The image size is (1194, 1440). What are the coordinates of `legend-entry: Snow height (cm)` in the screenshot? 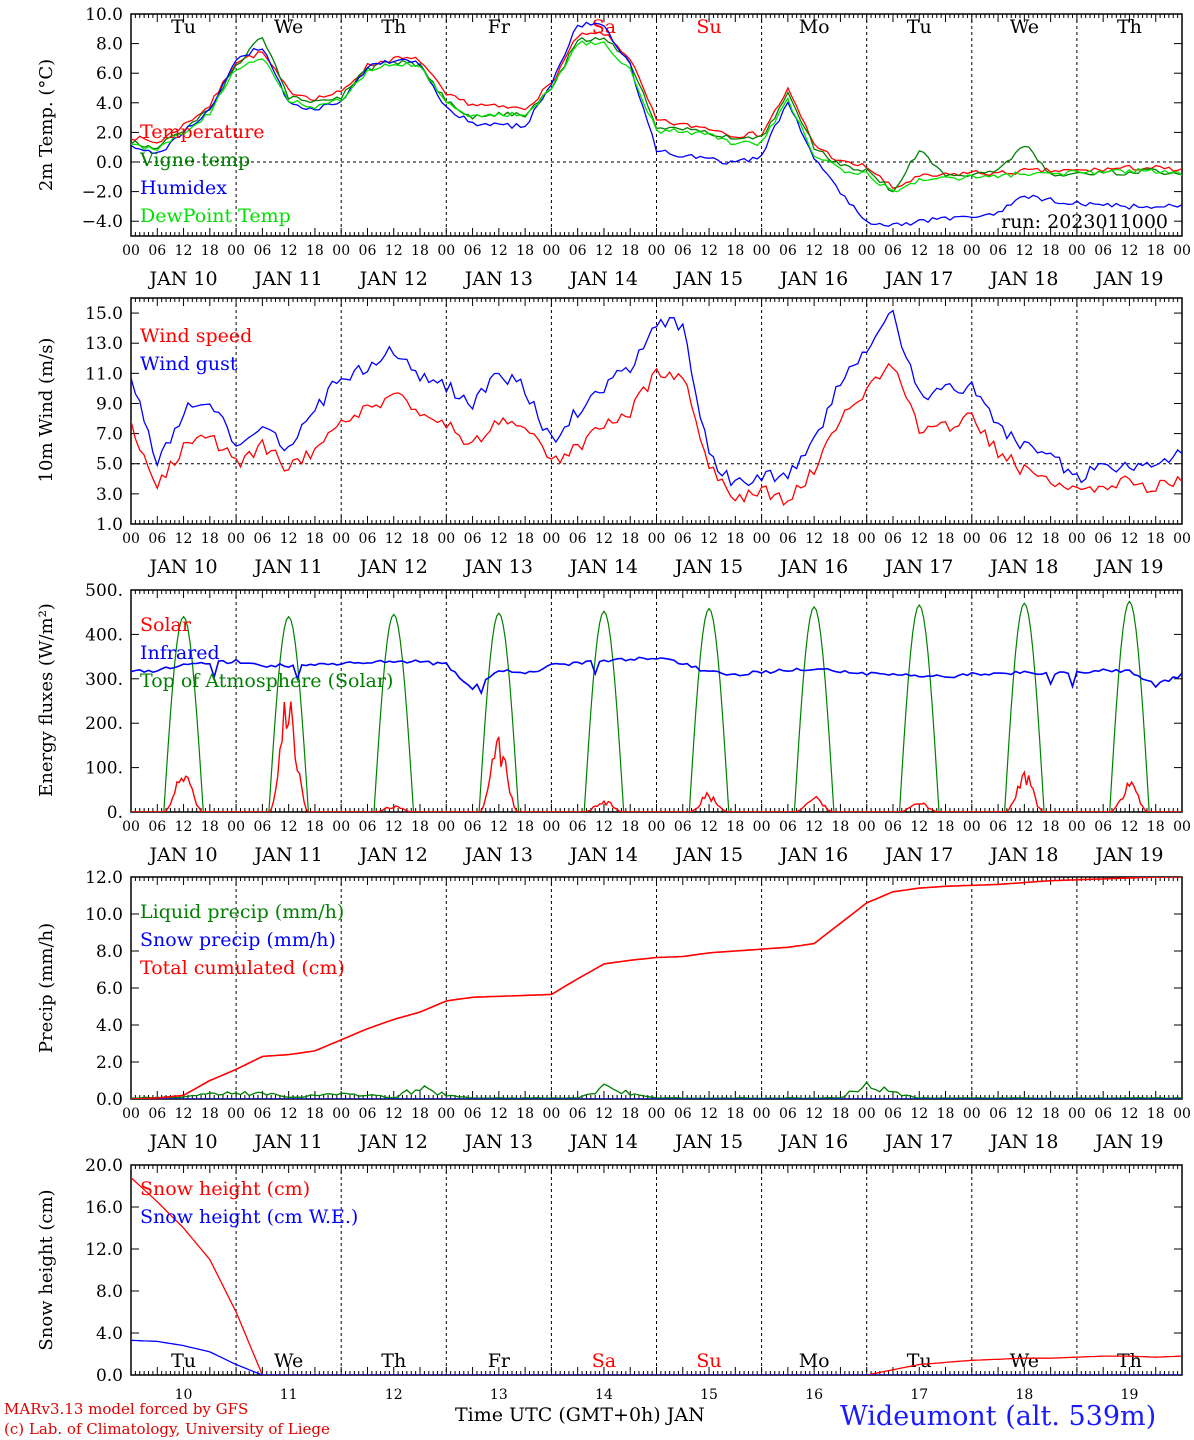 It's located at (225, 1189).